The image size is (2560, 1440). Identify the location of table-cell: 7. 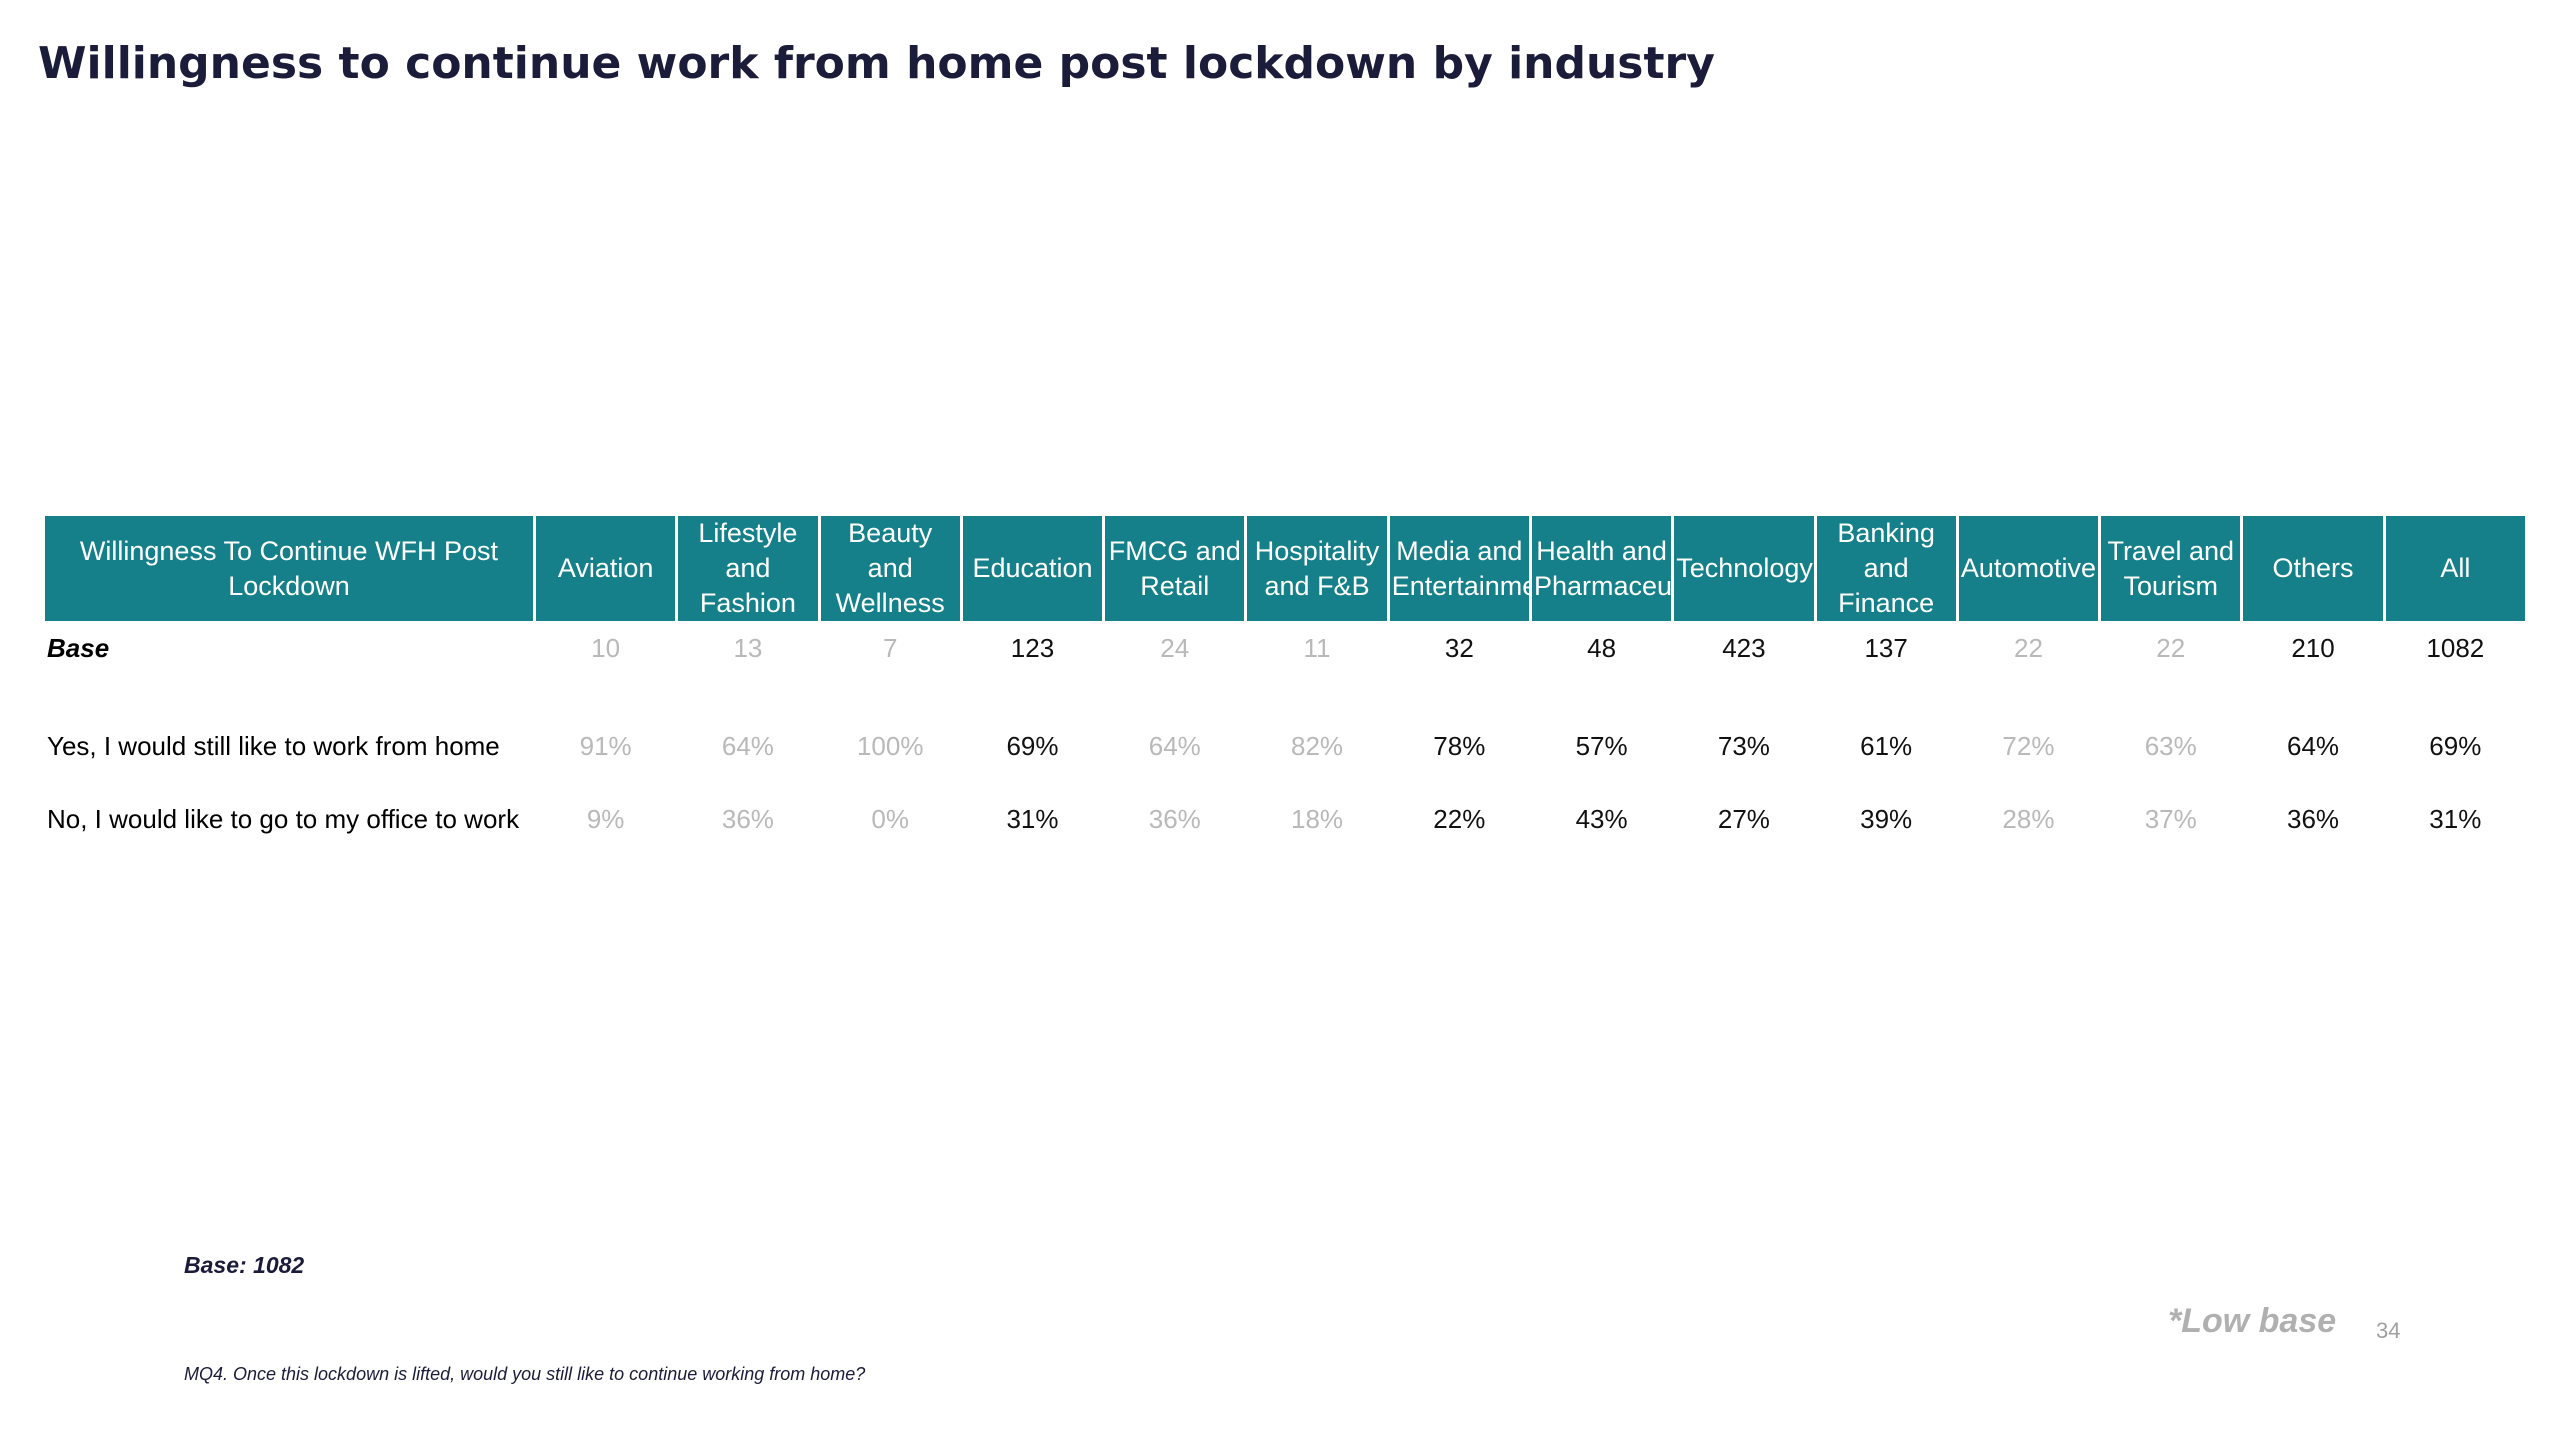
(890, 647).